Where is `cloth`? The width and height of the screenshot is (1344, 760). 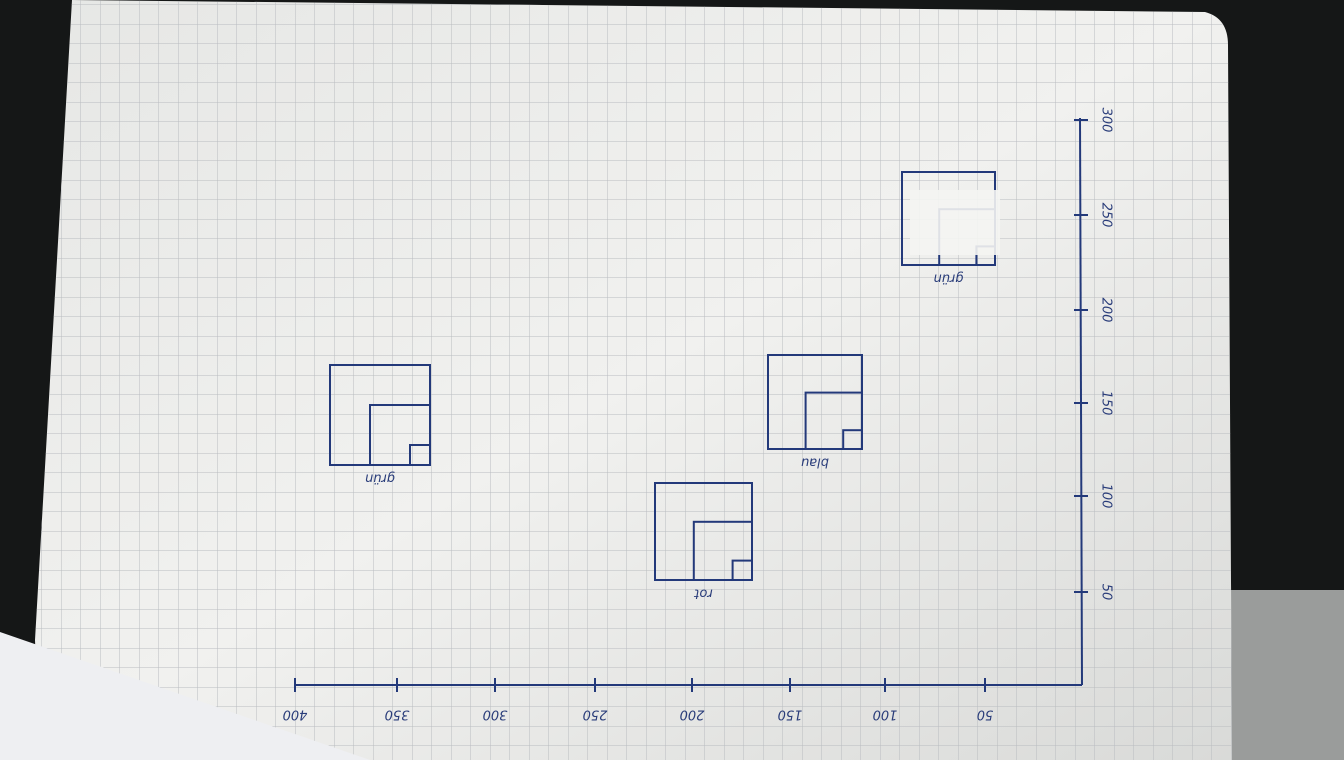 cloth is located at coordinates (1277, 675).